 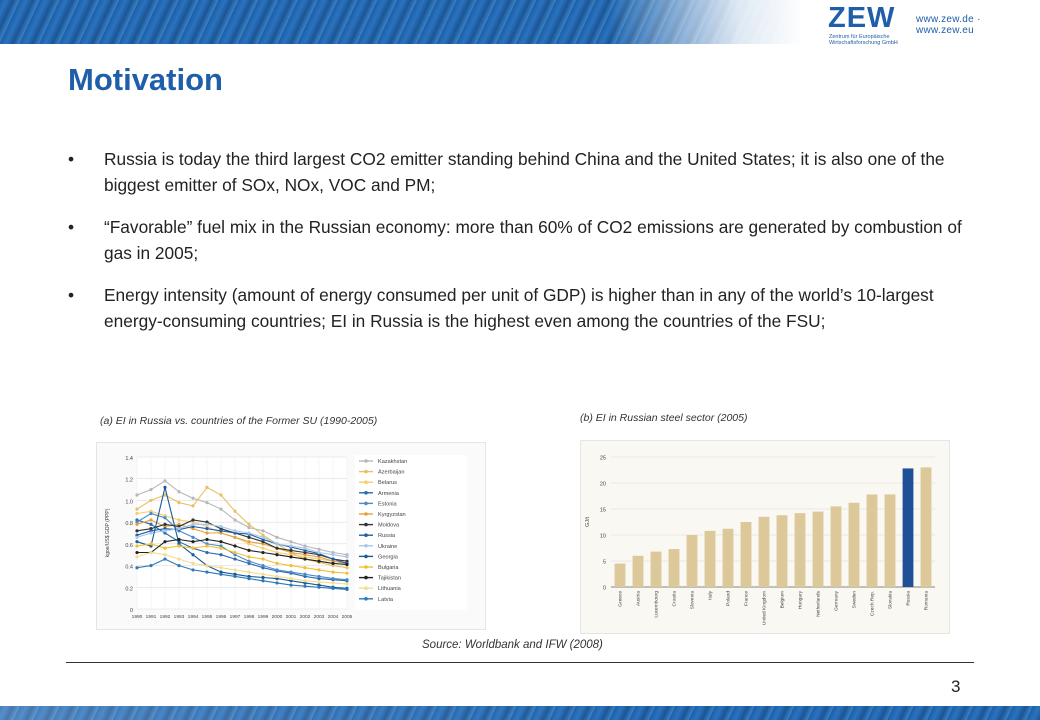 I want to click on bar-poland, so click(x=728, y=557).